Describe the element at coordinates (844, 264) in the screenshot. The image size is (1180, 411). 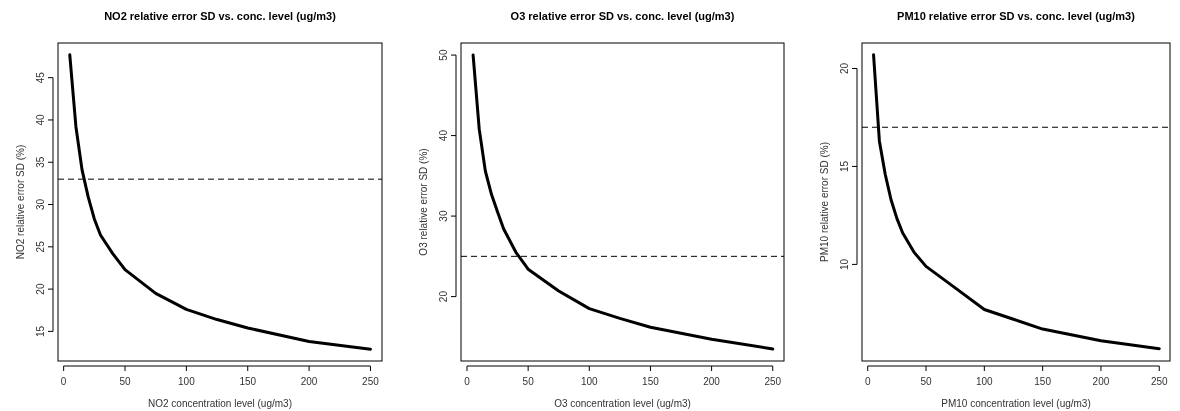
I see `y-tick-label: 10` at that location.